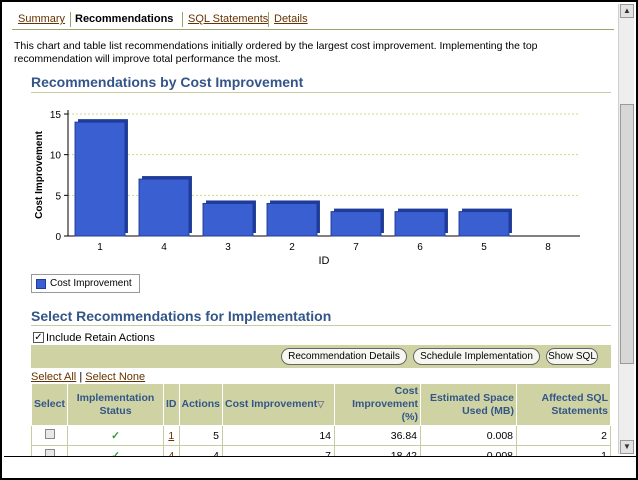 The width and height of the screenshot is (638, 480). Describe the element at coordinates (627, 11) in the screenshot. I see `scroll-up-icon: ▲` at that location.